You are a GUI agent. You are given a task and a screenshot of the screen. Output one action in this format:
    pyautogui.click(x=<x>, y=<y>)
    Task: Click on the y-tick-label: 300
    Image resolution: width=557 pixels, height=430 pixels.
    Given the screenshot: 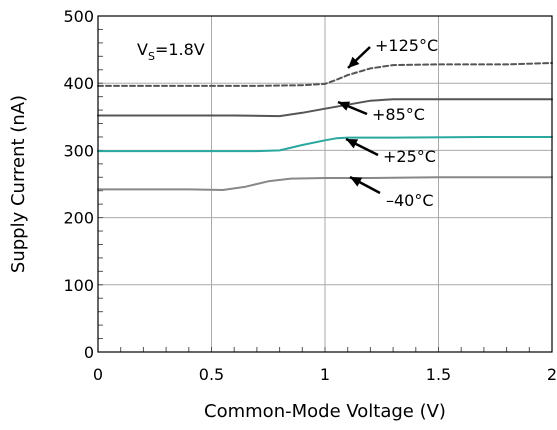 What is the action you would take?
    pyautogui.click(x=78, y=150)
    